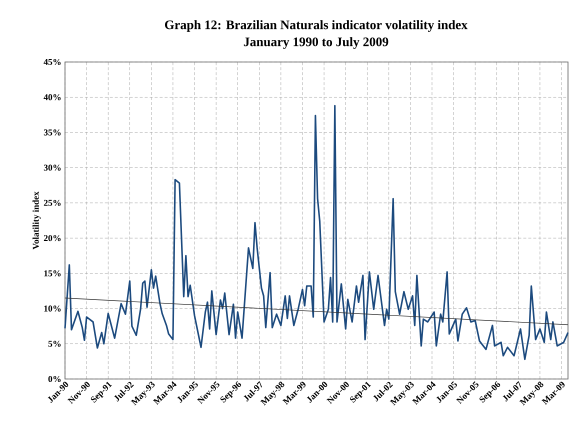 This screenshot has width=587, height=443. Describe the element at coordinates (52, 97) in the screenshot. I see `y-tick-label: 40%` at that location.